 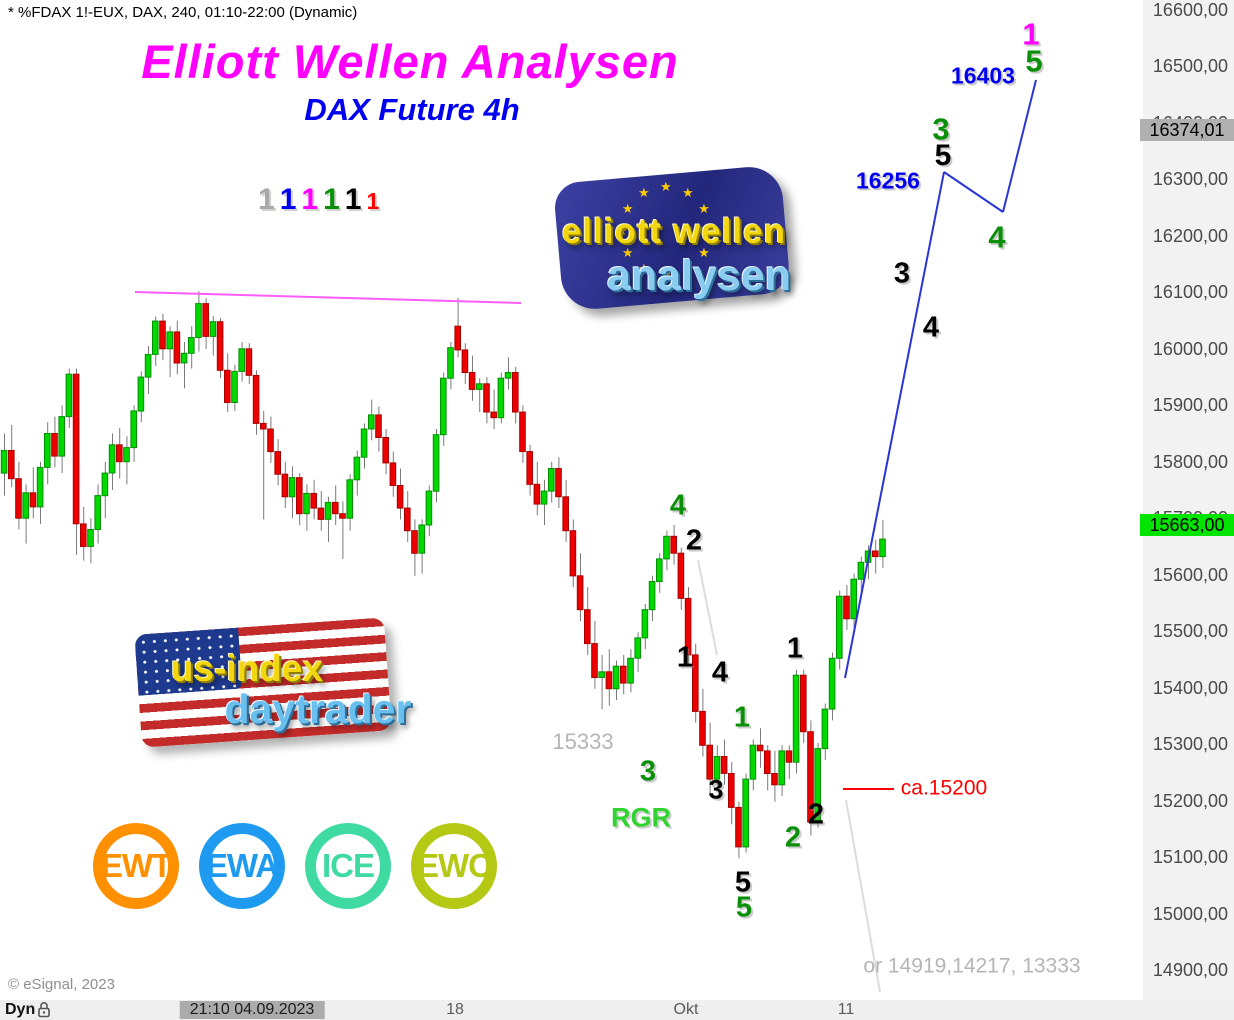 What do you see at coordinates (1190, 461) in the screenshot?
I see `y-axis-label: 15800,00` at bounding box center [1190, 461].